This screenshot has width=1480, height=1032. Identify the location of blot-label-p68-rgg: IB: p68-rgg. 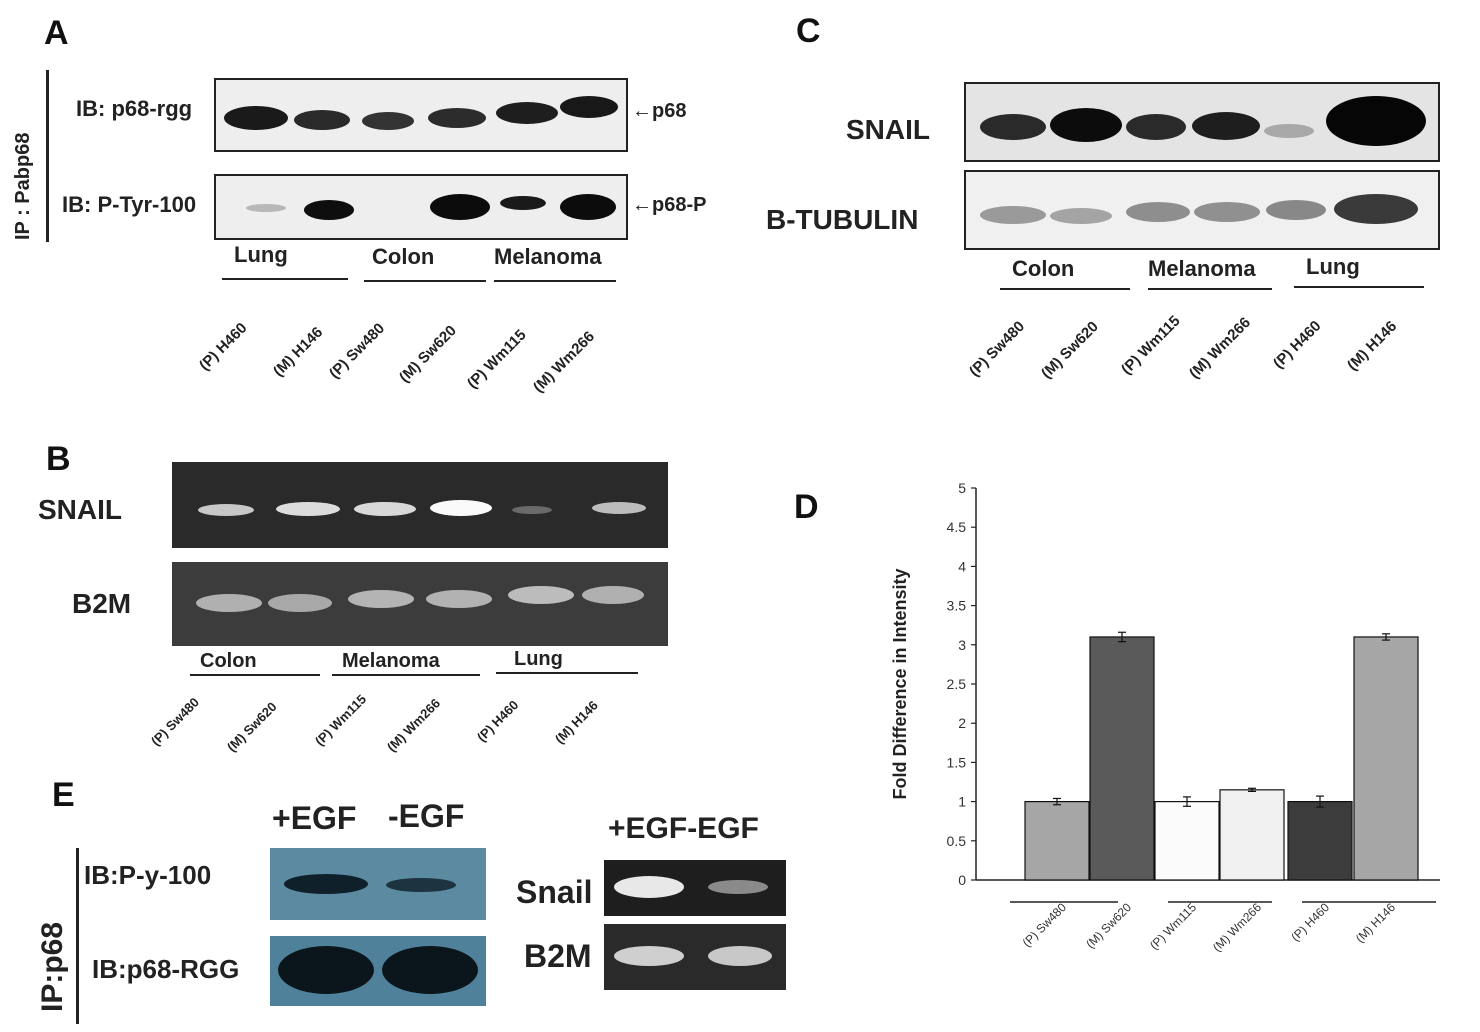
(134, 108).